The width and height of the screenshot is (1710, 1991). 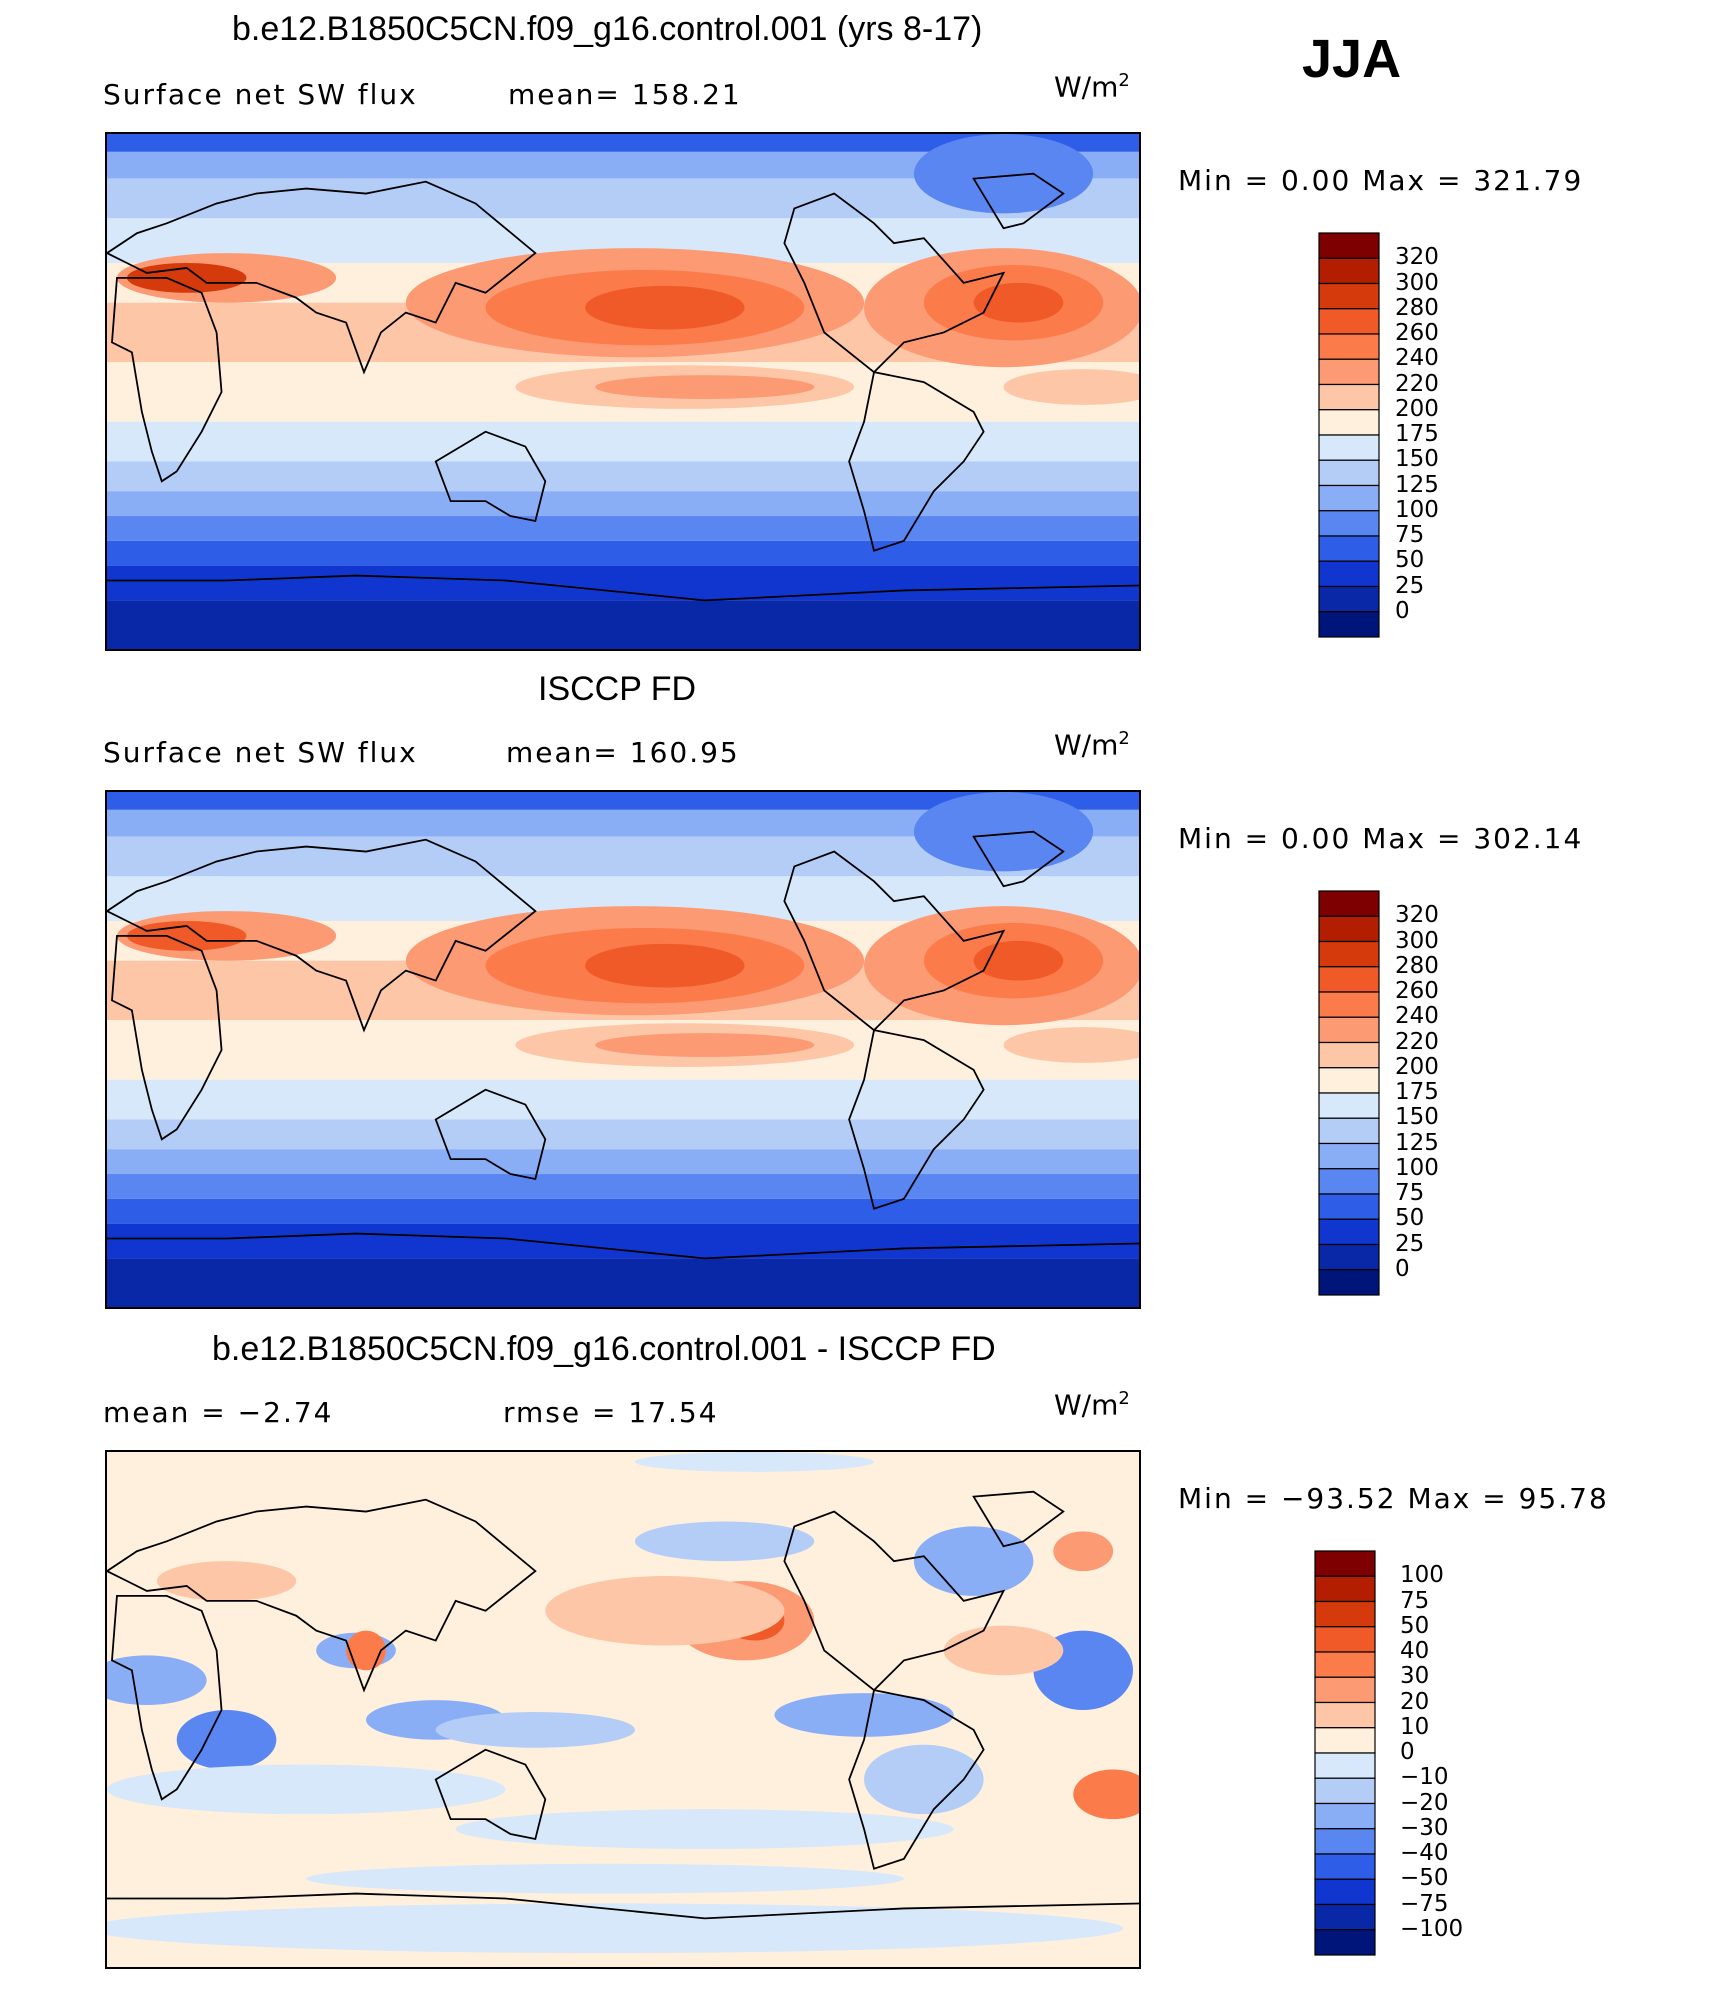 I want to click on panel-3-rmse: rmse = 17.54, so click(x=611, y=1412).